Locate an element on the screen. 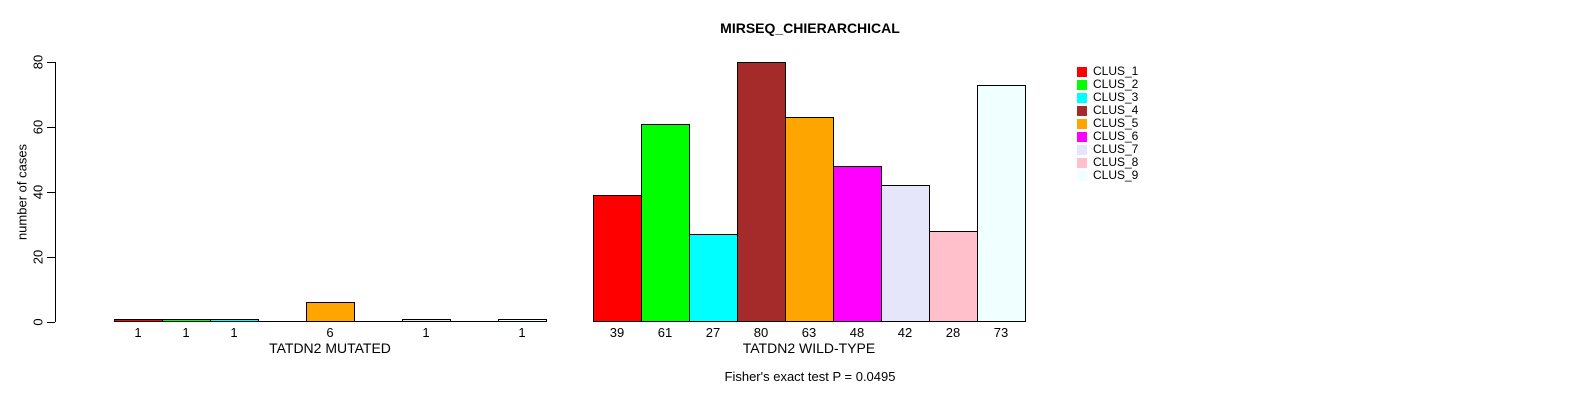 The image size is (1590, 400). y-axis-line is located at coordinates (55, 192).